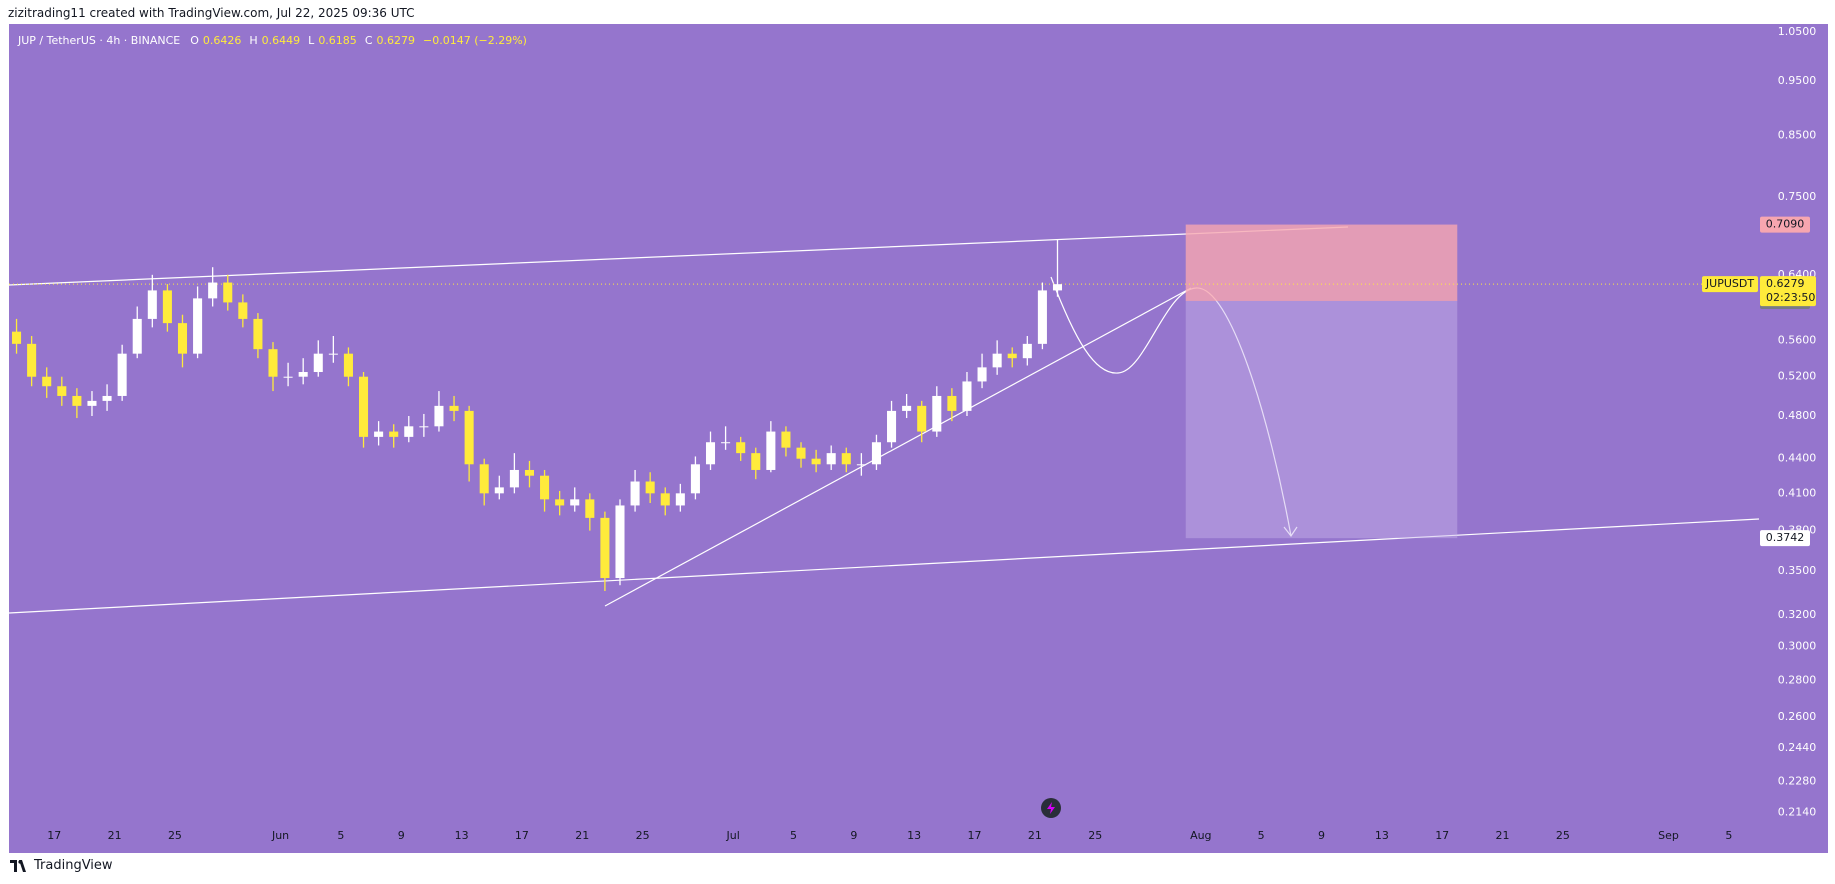  I want to click on lower-trendline, so click(884, 566).